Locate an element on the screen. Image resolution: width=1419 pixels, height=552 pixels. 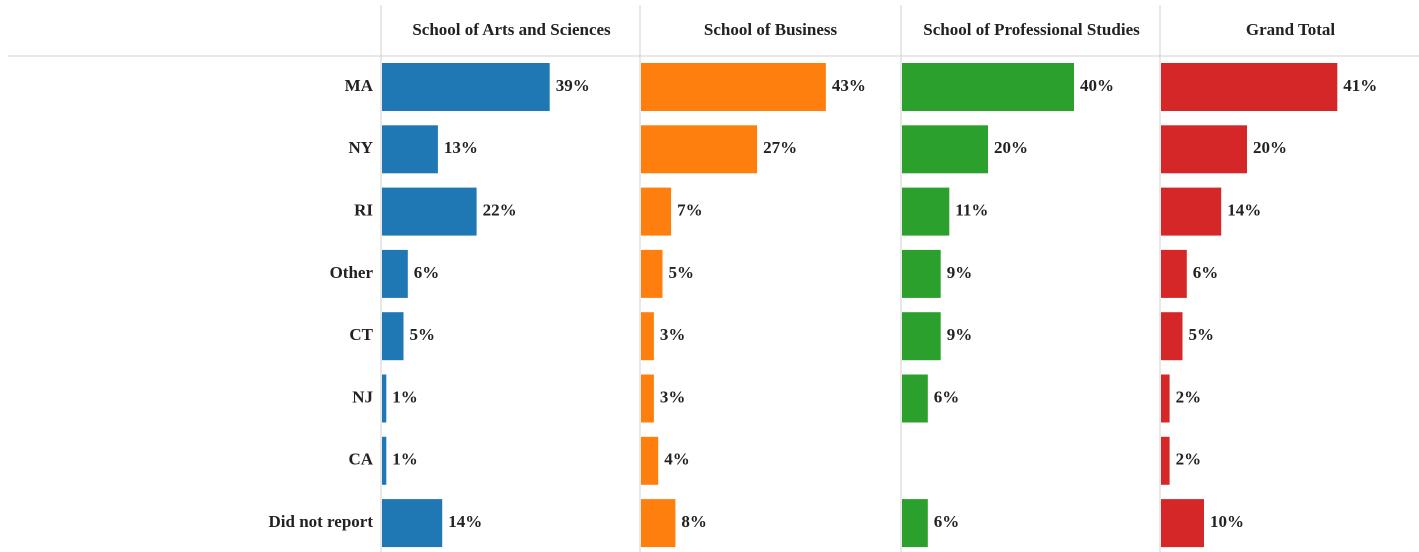
value-label: 7% is located at coordinates (690, 210).